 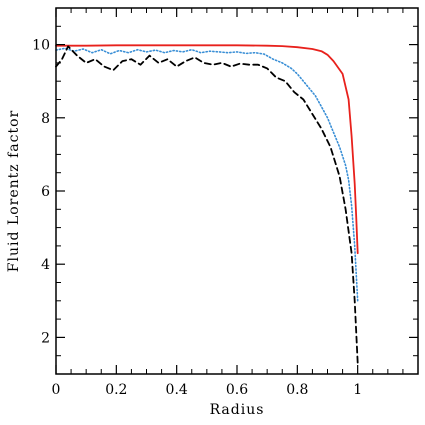 I want to click on x-tick-label: 0.2, so click(x=116, y=390).